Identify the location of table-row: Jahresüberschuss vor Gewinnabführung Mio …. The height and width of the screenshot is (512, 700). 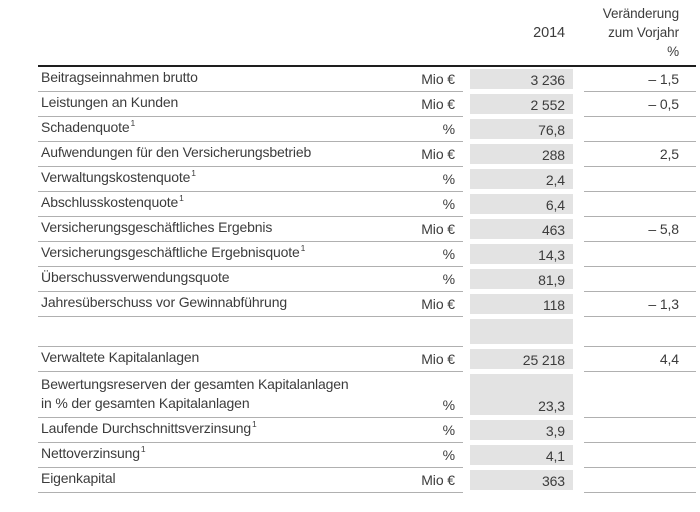
(367, 304).